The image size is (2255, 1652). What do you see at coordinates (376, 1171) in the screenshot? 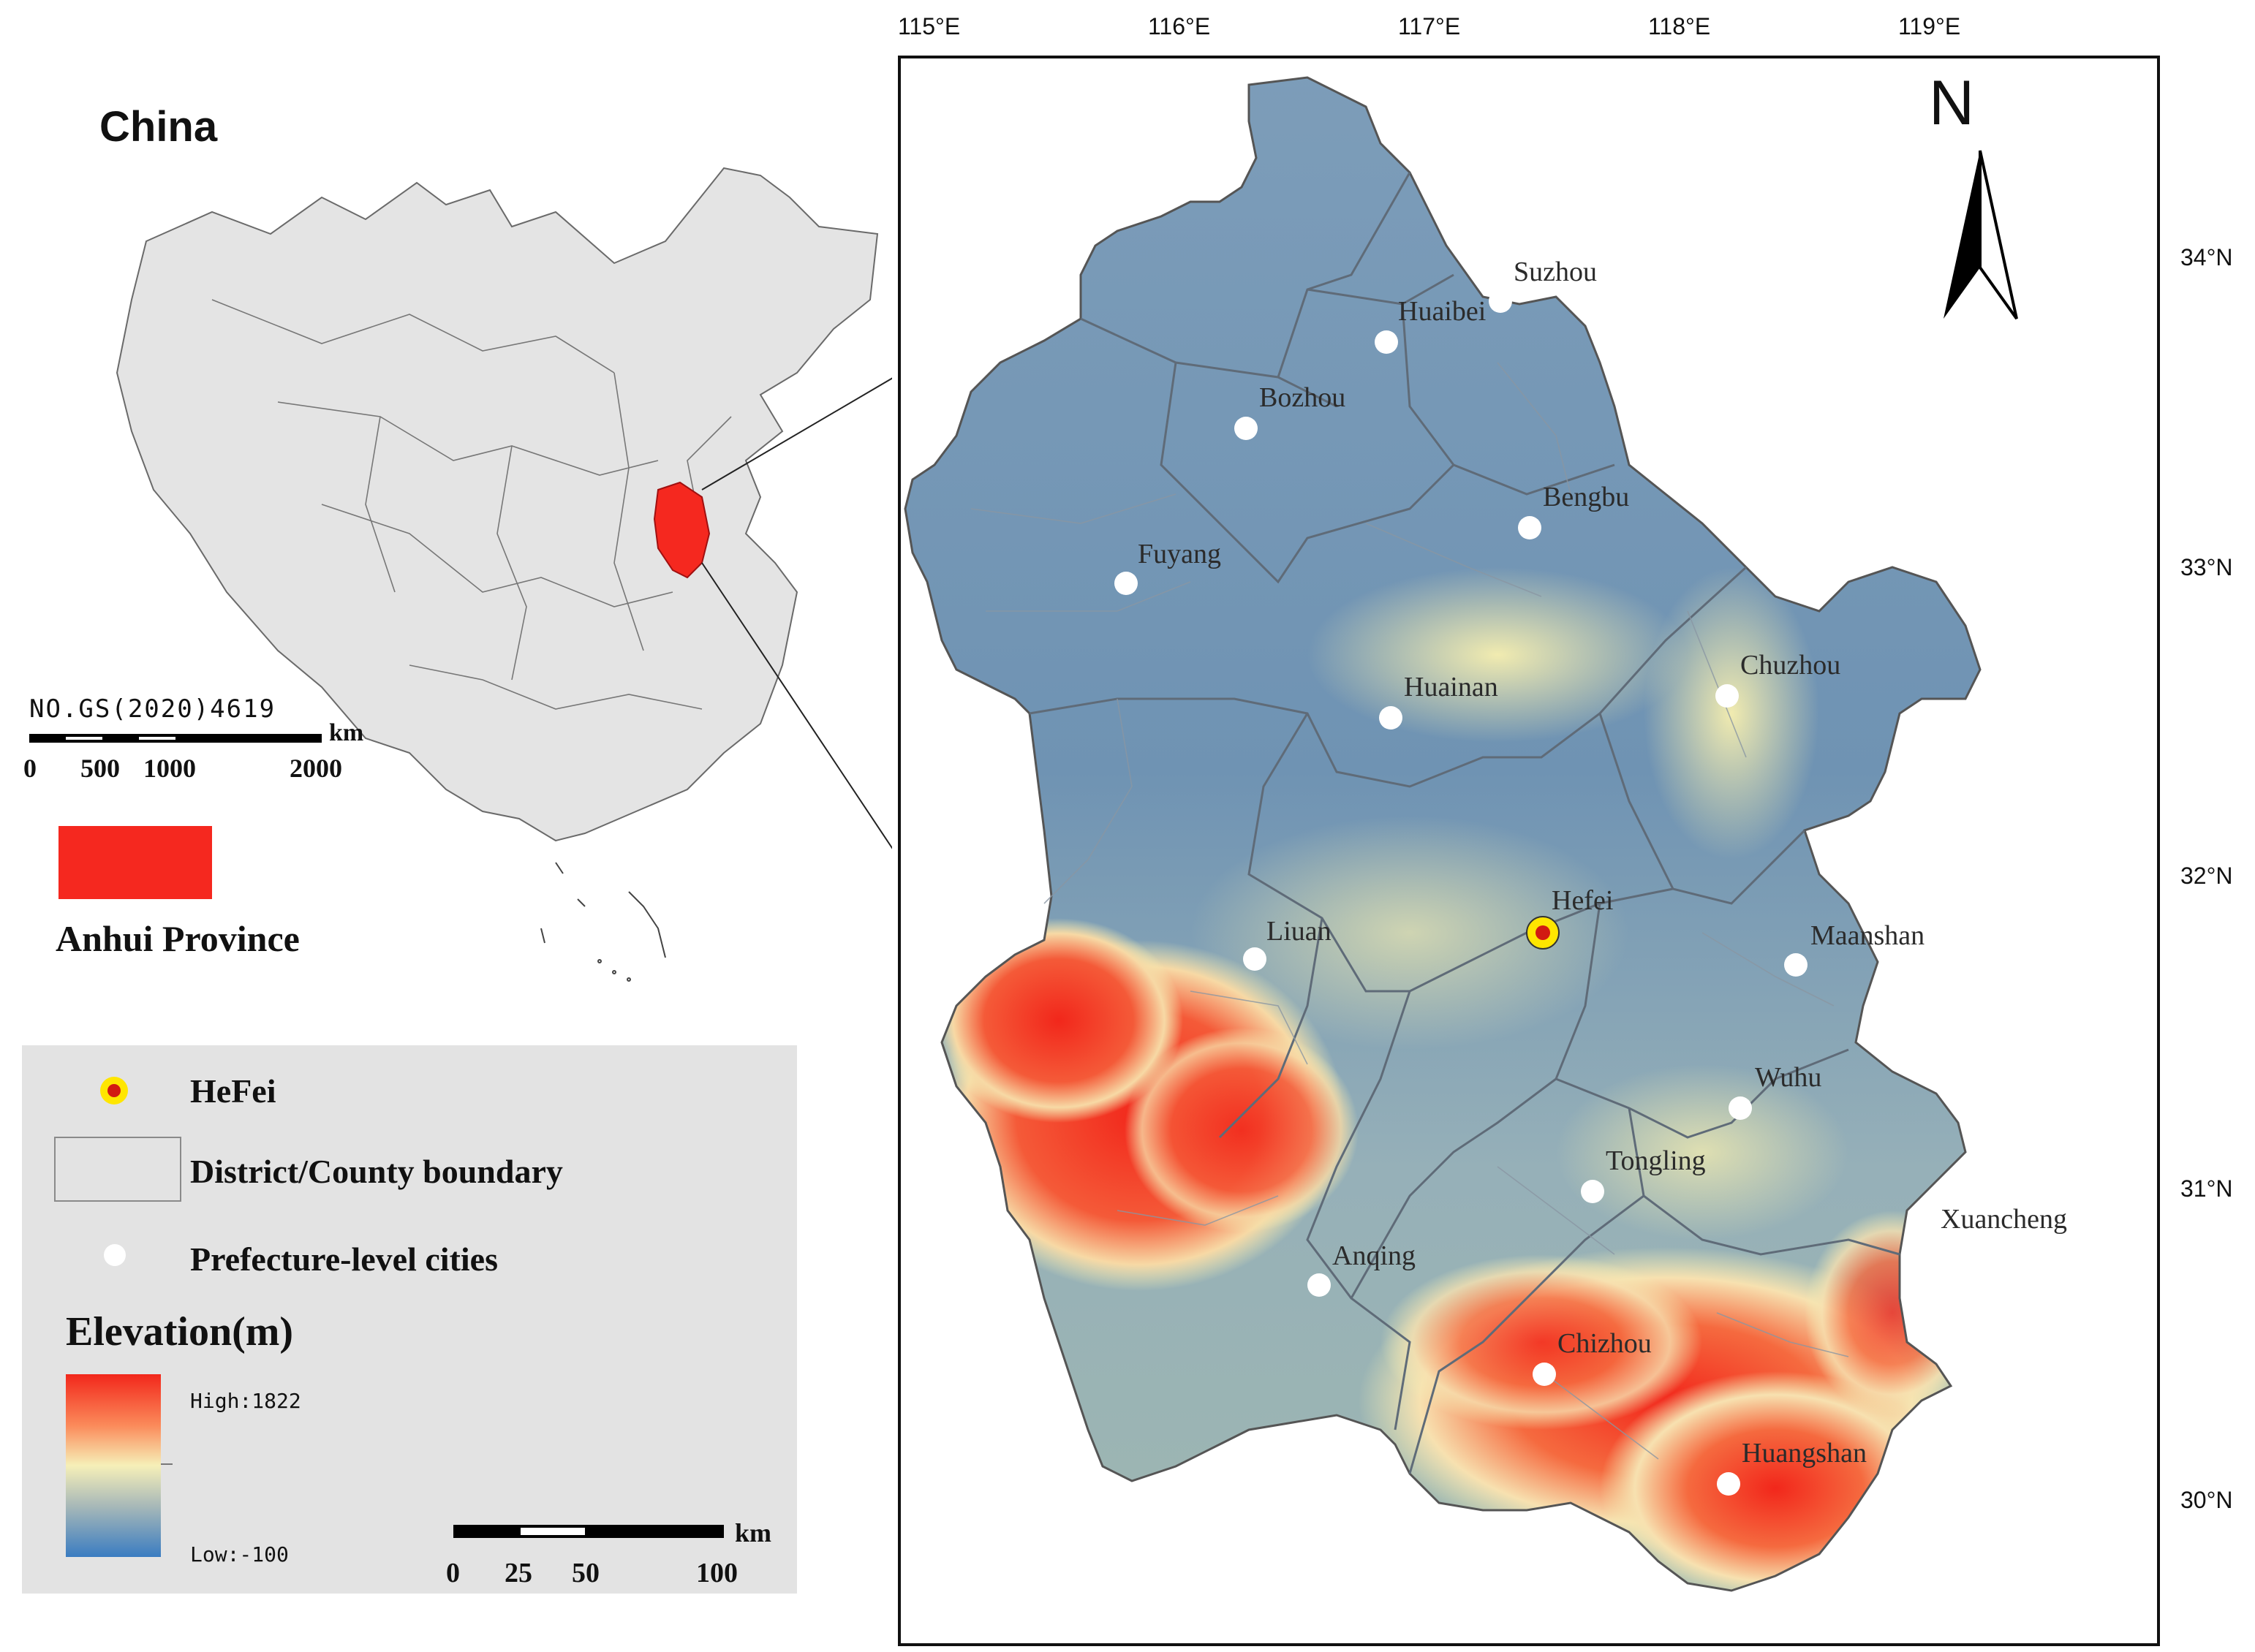
I see `legend-boundary: District/County boundary` at bounding box center [376, 1171].